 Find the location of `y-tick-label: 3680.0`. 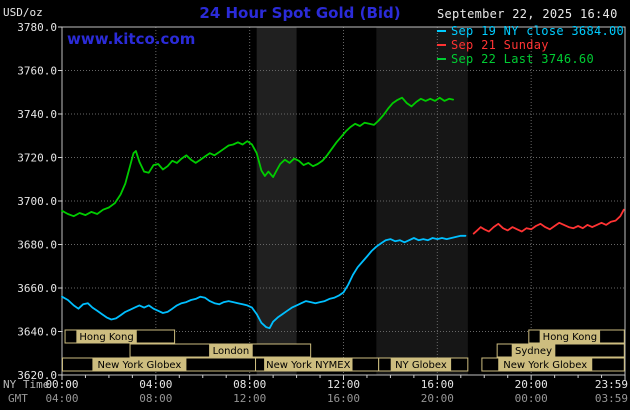

y-tick-label: 3680.0 is located at coordinates (37, 245).